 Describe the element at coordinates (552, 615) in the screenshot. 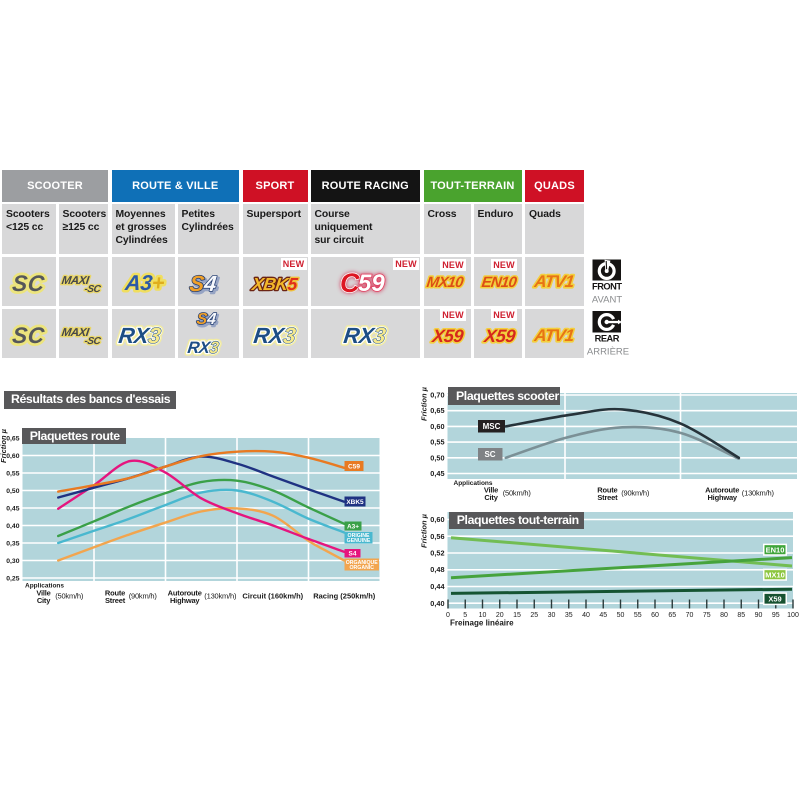

I see `svg-text: 30` at that location.